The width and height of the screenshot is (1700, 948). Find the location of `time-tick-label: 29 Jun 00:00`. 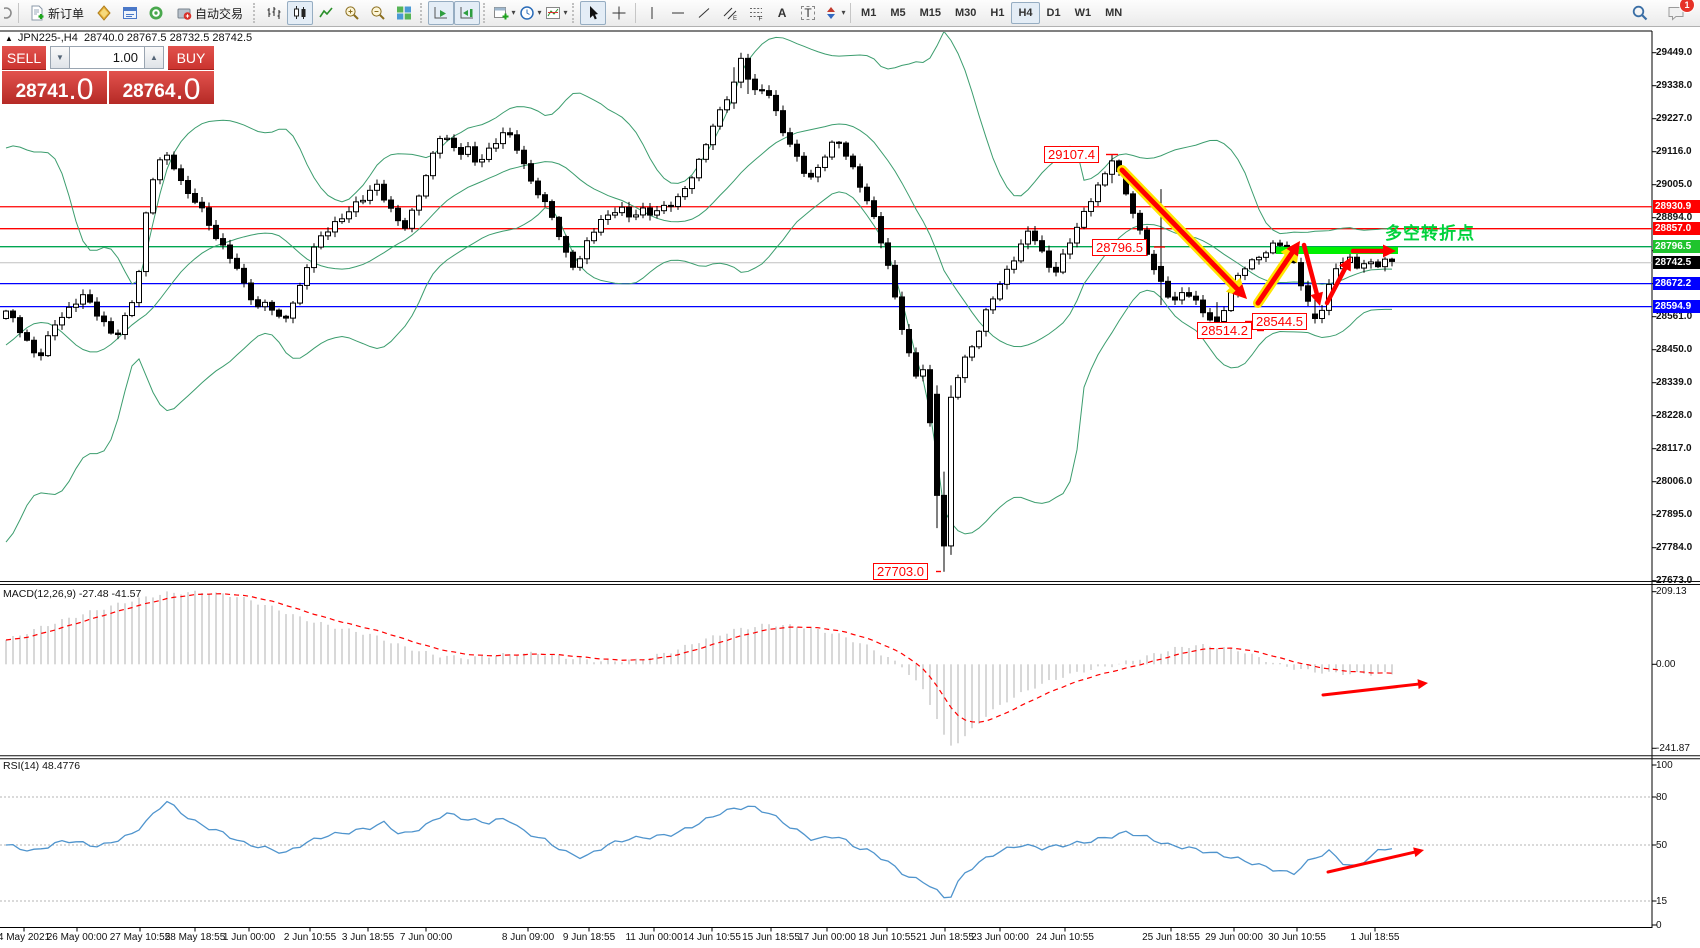

time-tick-label: 29 Jun 00:00 is located at coordinates (1234, 937).